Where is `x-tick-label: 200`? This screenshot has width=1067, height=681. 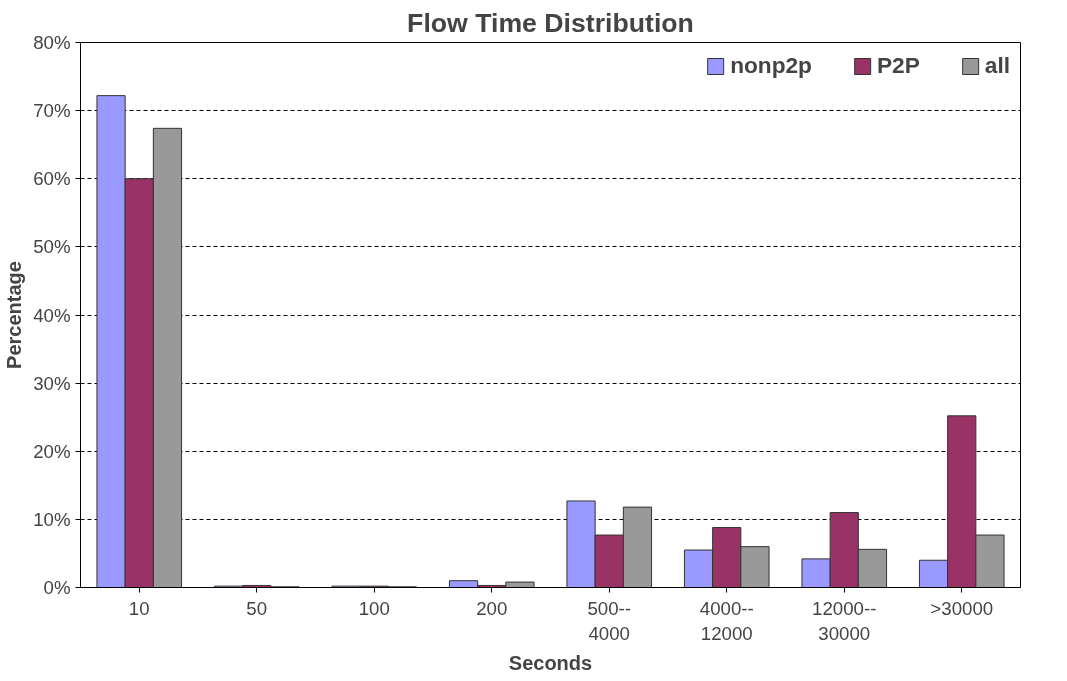
x-tick-label: 200 is located at coordinates (492, 608).